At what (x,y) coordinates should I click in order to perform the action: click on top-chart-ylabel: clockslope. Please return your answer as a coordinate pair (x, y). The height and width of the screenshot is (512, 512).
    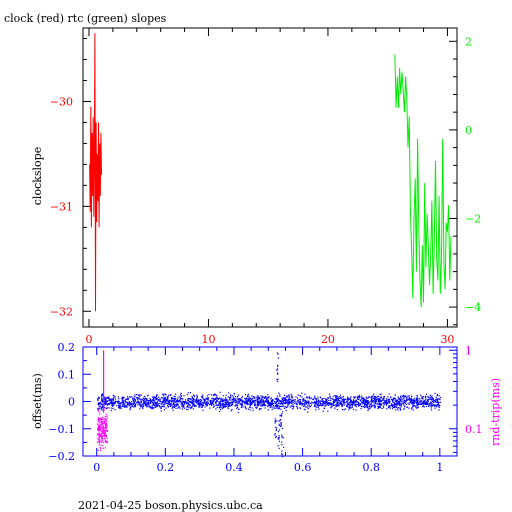
    Looking at the image, I should click on (37, 176).